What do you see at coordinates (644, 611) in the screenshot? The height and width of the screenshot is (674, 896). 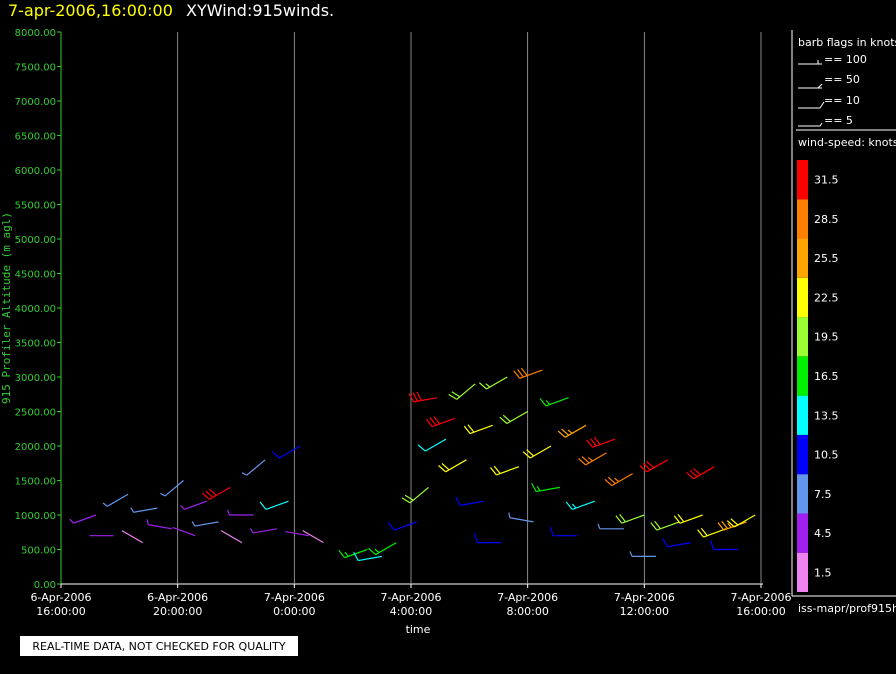 I see `x-tick-label-line: 12:00:00` at bounding box center [644, 611].